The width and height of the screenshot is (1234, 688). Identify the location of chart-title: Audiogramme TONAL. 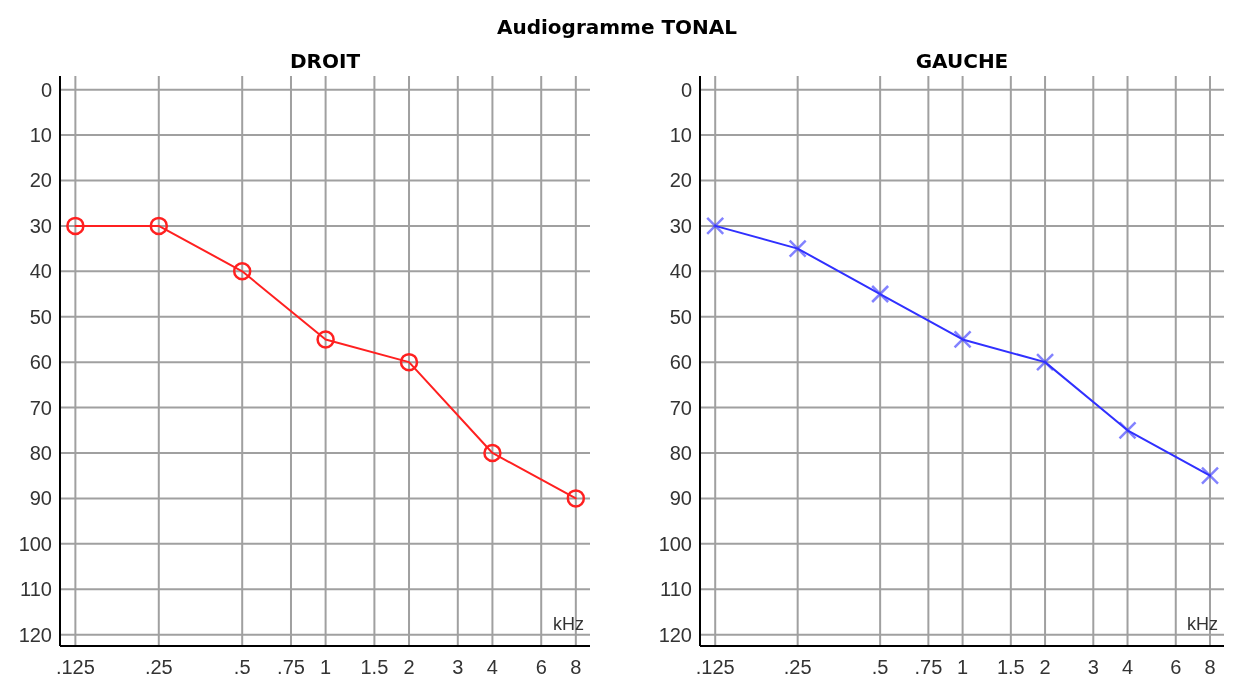
(617, 27).